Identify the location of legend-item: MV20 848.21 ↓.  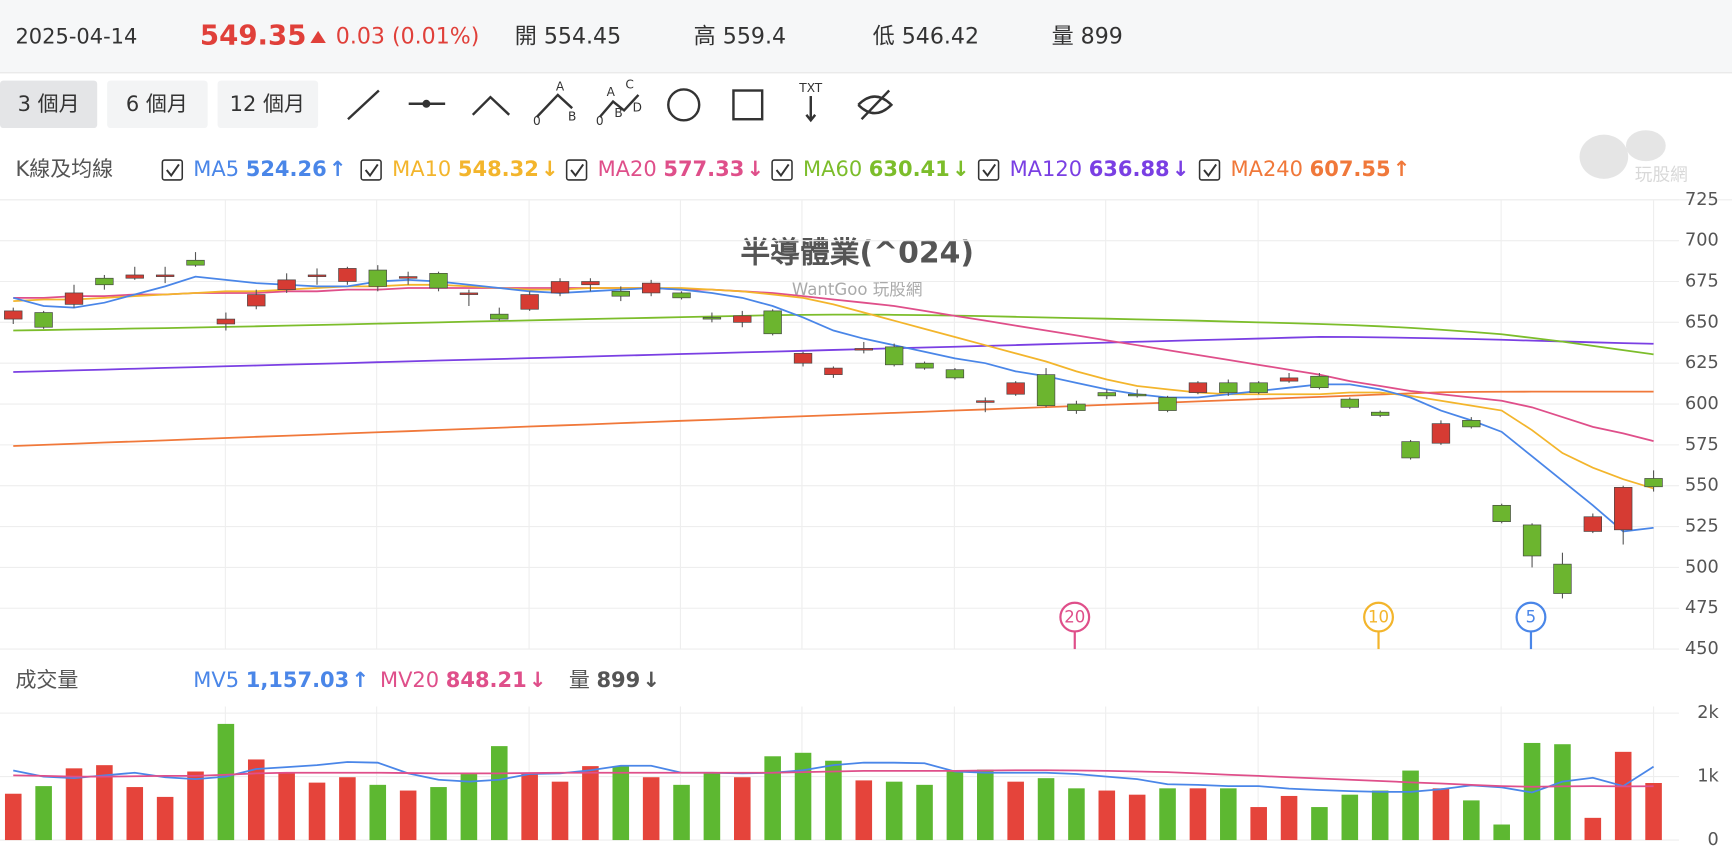
(463, 680).